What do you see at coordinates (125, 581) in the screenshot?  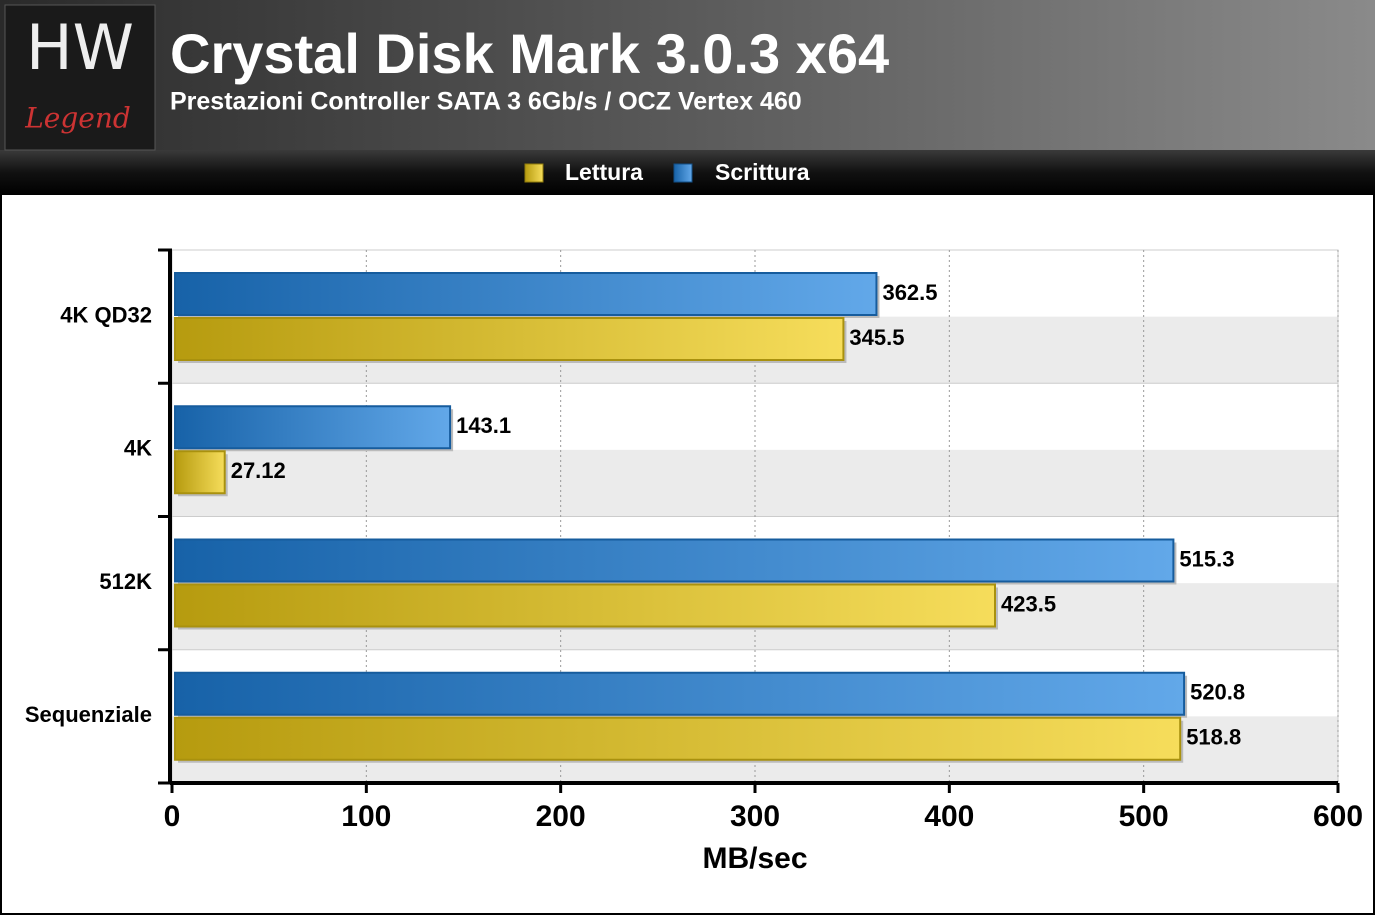 I see `y-tick-label: 512K` at bounding box center [125, 581].